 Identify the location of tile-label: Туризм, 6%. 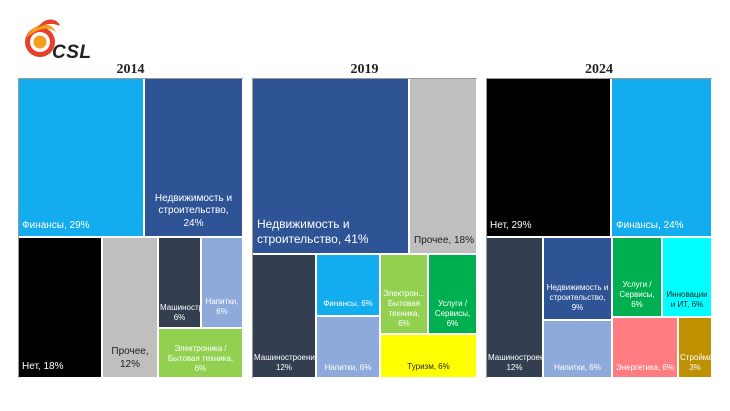
(428, 366).